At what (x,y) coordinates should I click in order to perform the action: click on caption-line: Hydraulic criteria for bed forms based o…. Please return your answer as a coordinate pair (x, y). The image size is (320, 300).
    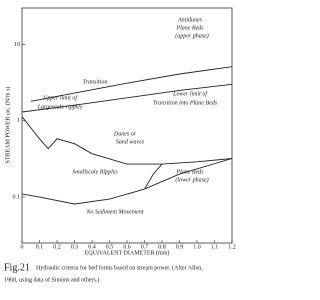
    Looking at the image, I should click on (119, 267).